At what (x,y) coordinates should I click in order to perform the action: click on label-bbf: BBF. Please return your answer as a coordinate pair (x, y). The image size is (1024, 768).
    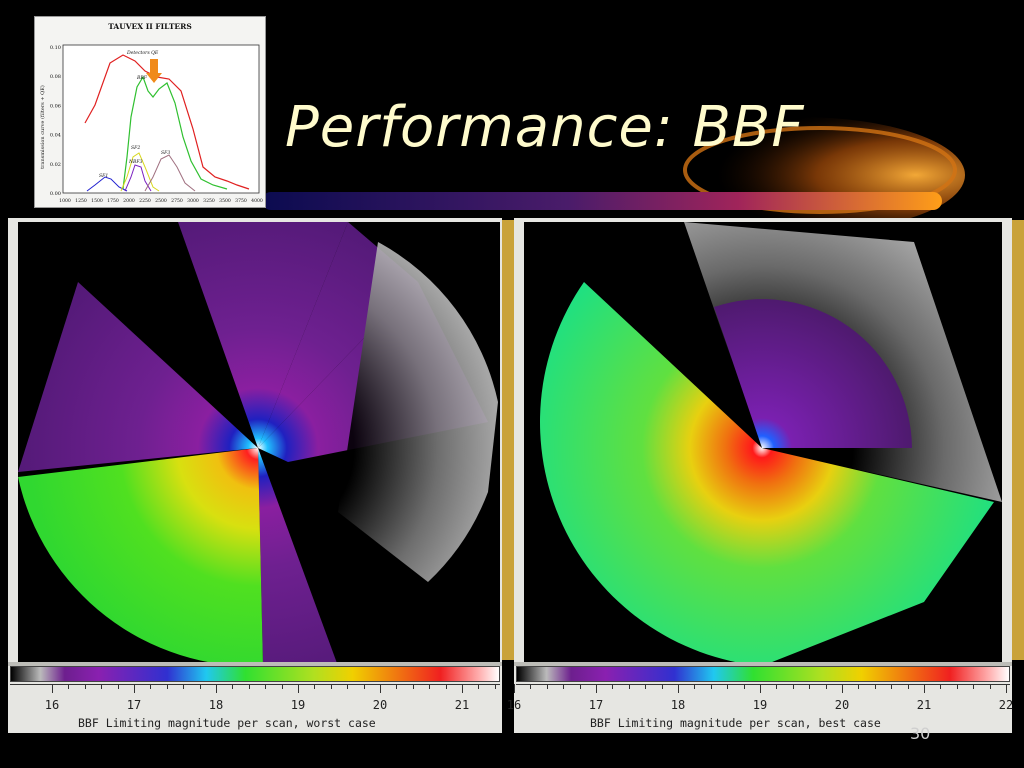
    Looking at the image, I should click on (142, 78).